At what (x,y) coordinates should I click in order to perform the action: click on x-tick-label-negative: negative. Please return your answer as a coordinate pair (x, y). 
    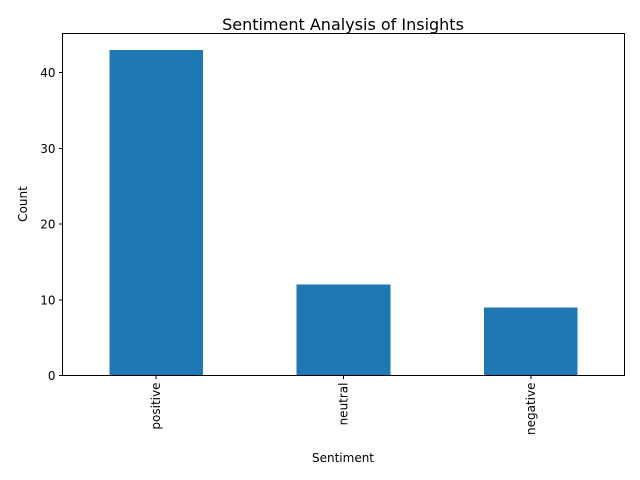
    Looking at the image, I should click on (531, 409).